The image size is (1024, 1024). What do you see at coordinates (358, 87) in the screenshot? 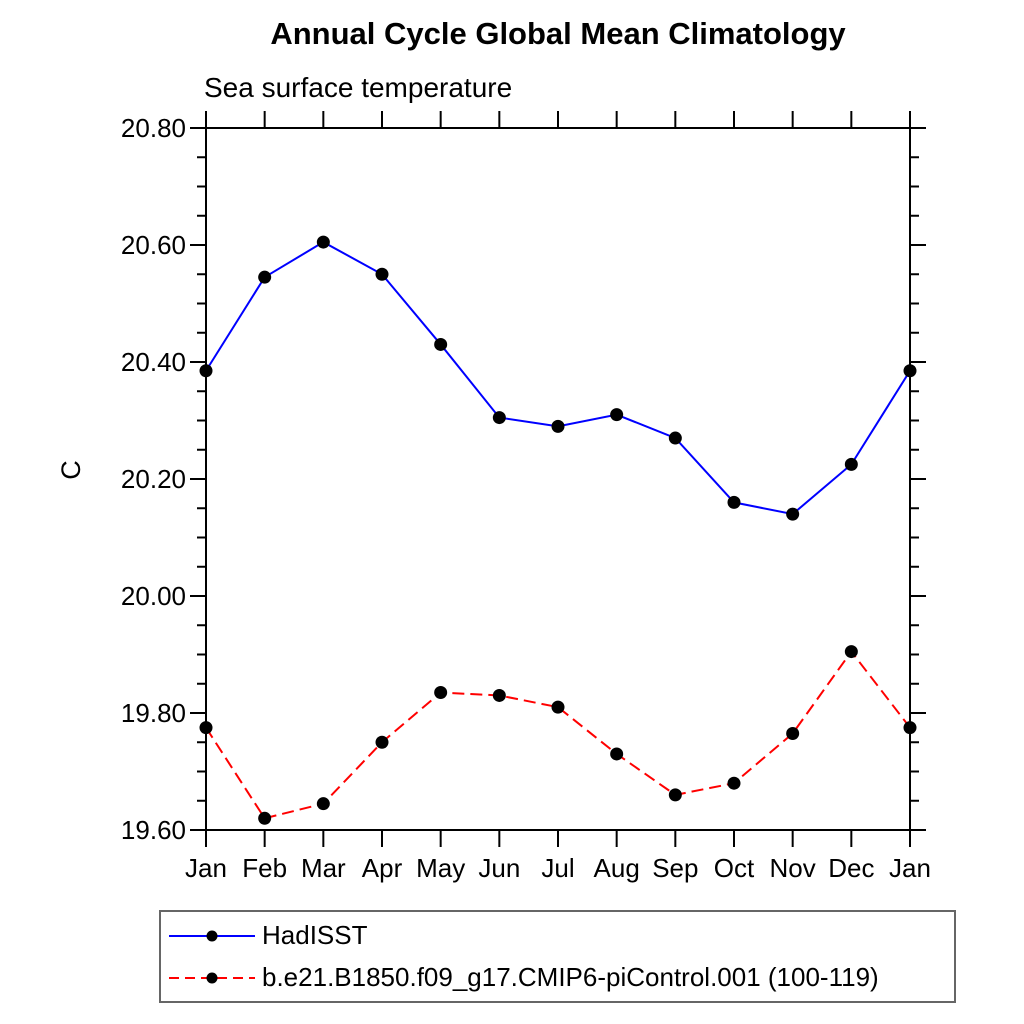
I see `chart-subtitle: Sea surface temperature` at bounding box center [358, 87].